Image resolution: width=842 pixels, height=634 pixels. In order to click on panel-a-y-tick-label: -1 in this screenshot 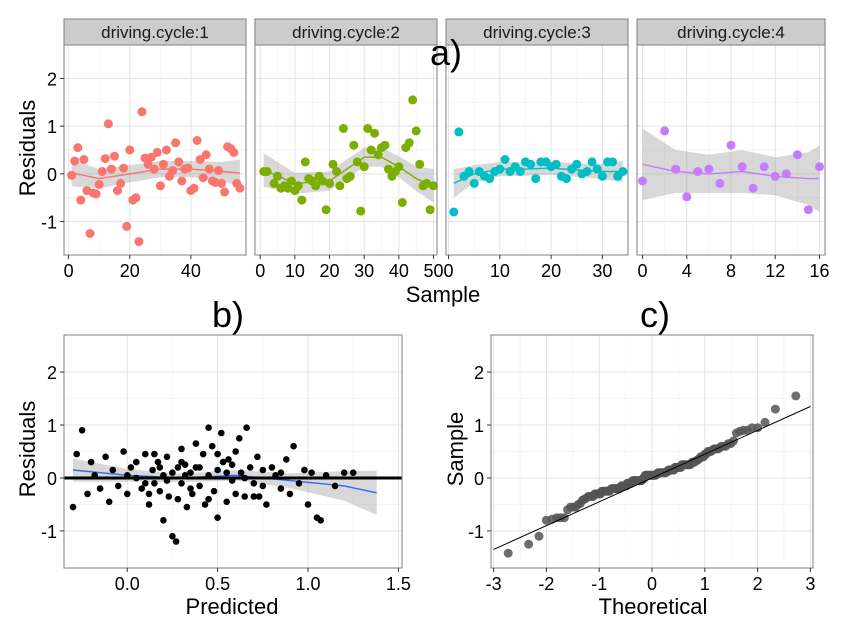, I will do `click(49, 223)`.